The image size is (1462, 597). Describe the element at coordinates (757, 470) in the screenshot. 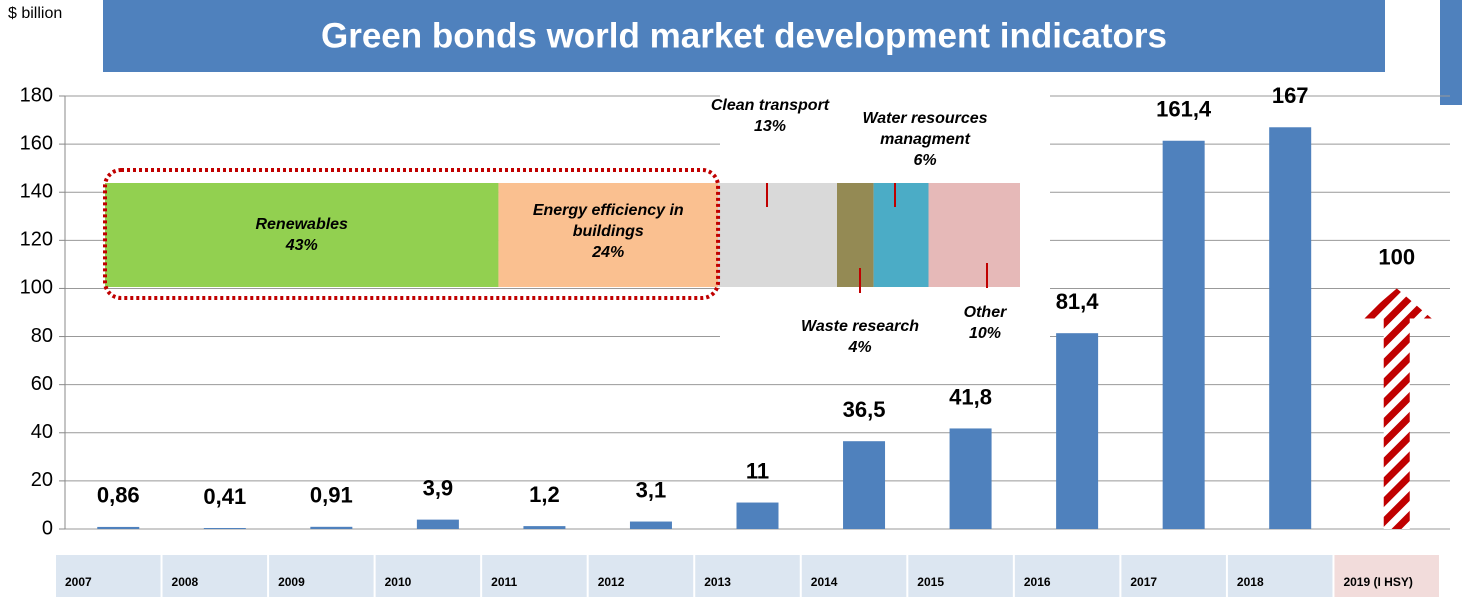

I see `value-label: 11` at that location.